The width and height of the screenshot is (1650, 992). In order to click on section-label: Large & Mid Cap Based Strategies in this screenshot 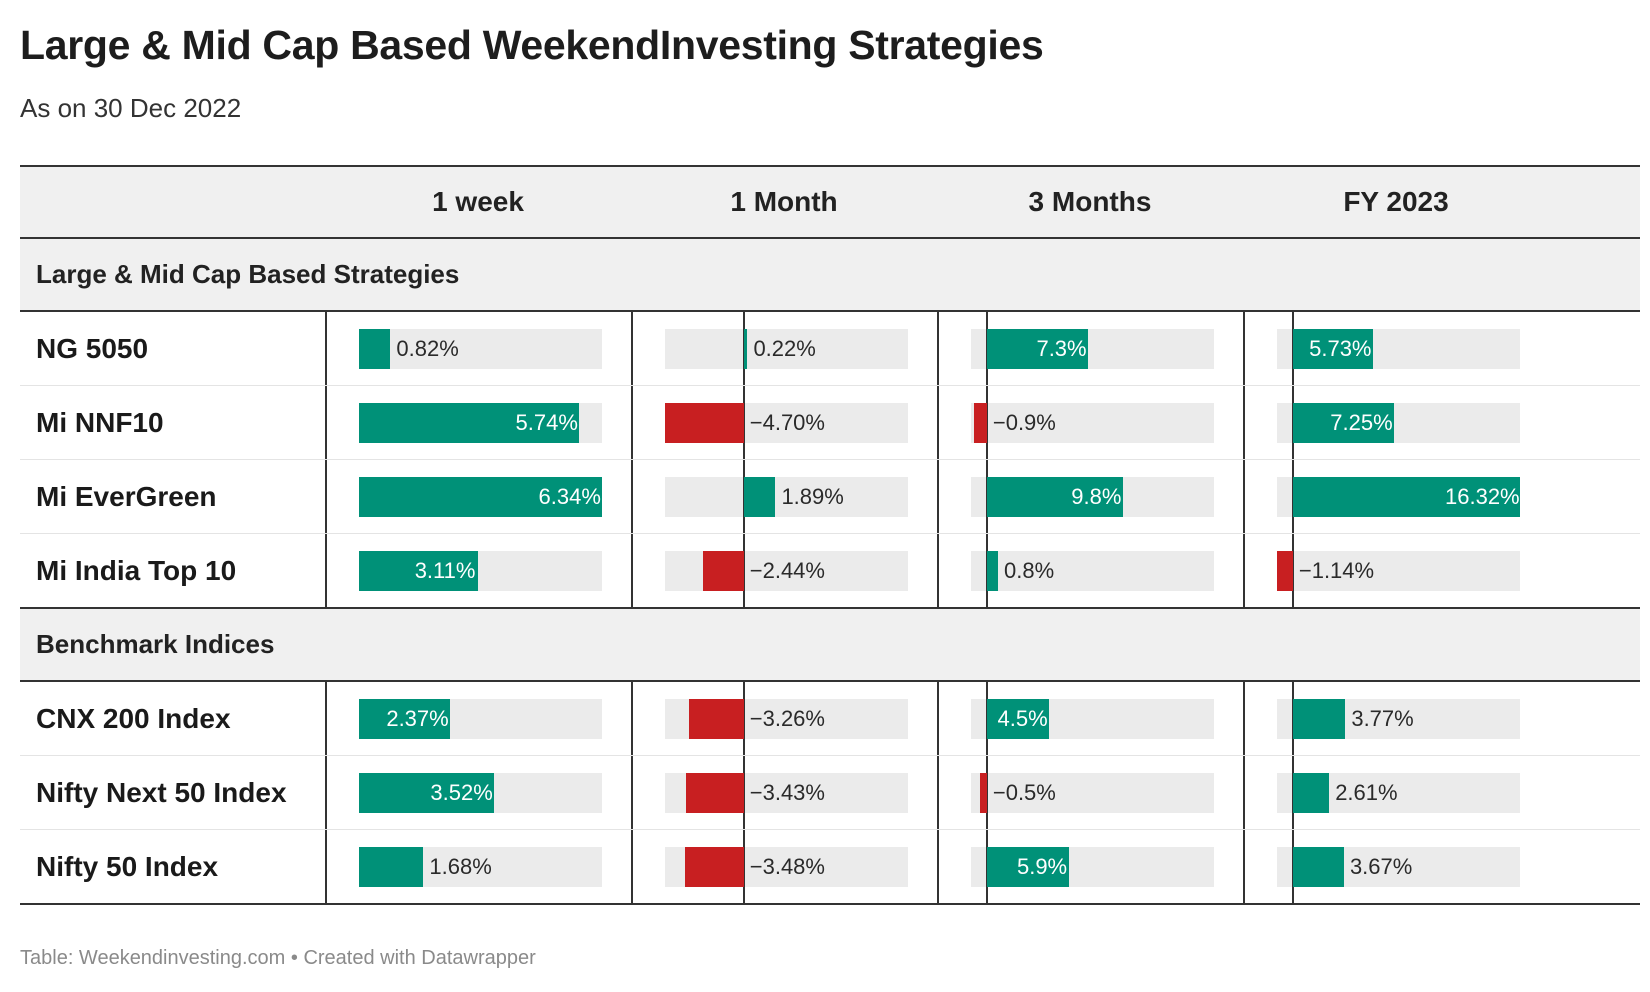, I will do `click(248, 274)`.